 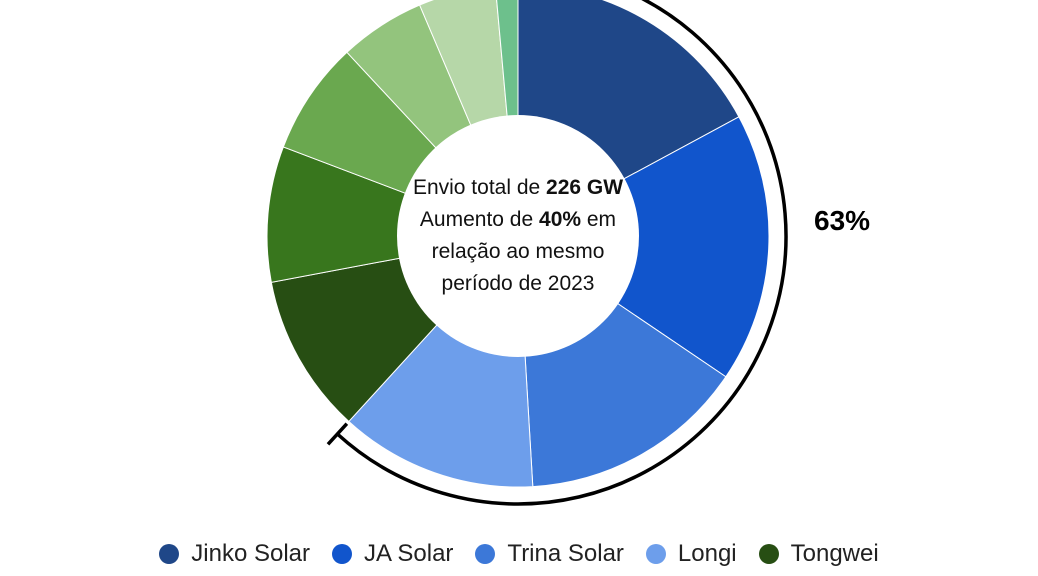 What do you see at coordinates (337, 434) in the screenshot?
I see `share-bracket-tick` at bounding box center [337, 434].